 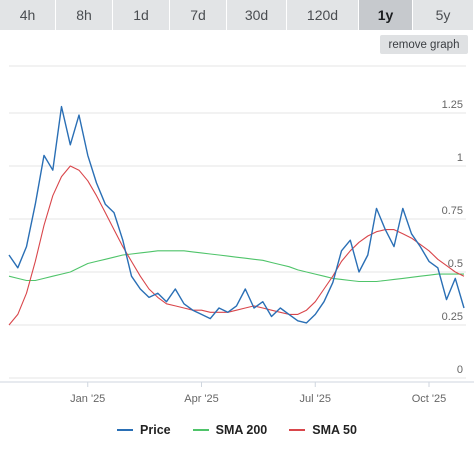 What do you see at coordinates (424, 44) in the screenshot?
I see `remove-graph-button: remove graph` at bounding box center [424, 44].